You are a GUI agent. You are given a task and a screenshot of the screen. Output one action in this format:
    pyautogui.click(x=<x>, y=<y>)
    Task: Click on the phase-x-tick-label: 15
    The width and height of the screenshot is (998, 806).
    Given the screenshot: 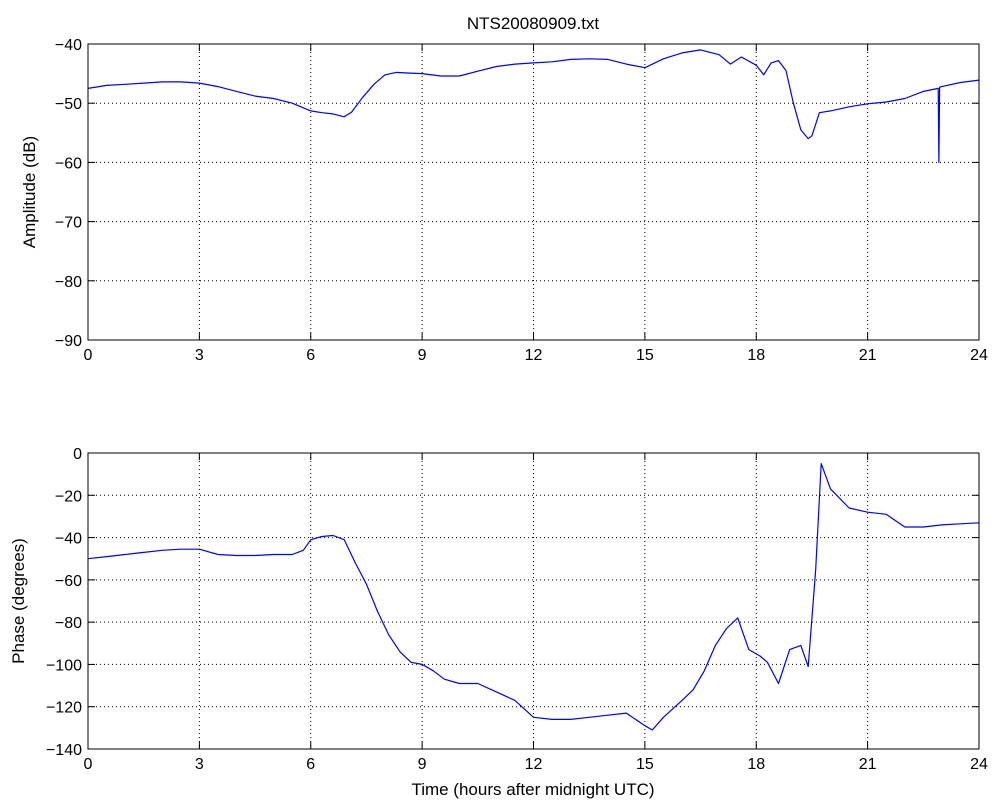 What is the action you would take?
    pyautogui.click(x=645, y=764)
    